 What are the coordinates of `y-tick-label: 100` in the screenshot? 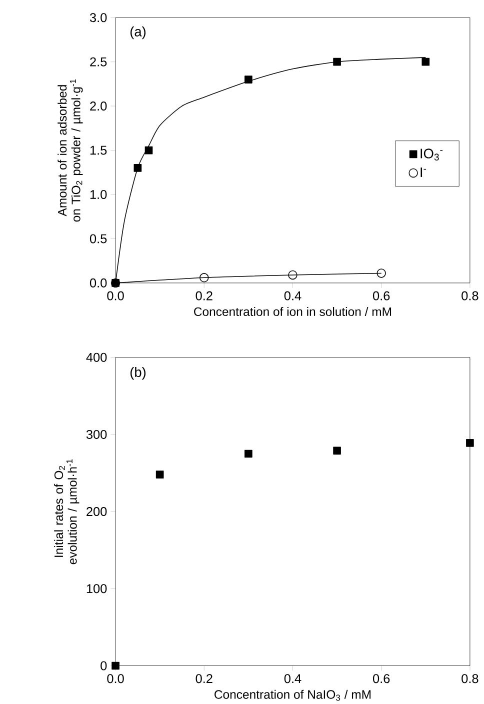 It's located at (97, 589).